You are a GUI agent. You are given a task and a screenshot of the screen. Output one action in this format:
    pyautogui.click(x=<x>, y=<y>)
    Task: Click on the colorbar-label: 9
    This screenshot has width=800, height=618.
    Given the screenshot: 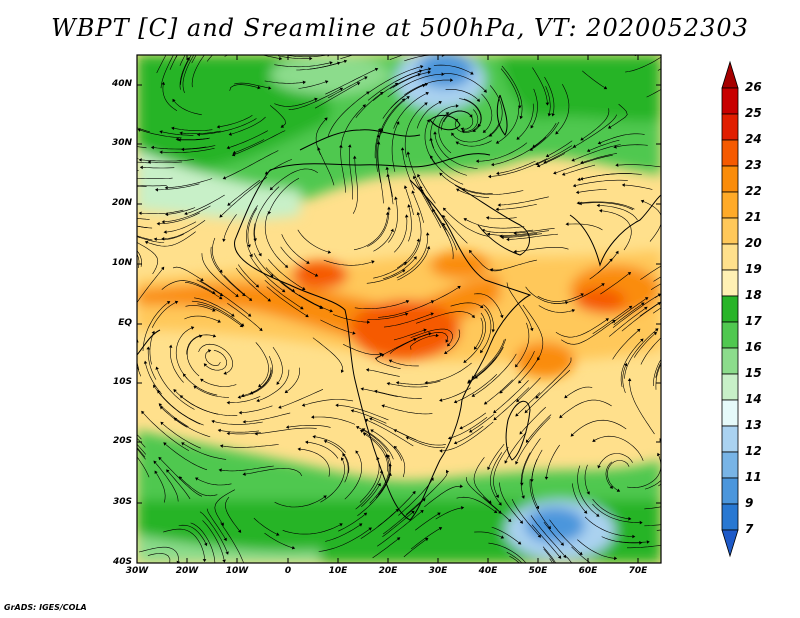 What is the action you would take?
    pyautogui.click(x=749, y=503)
    